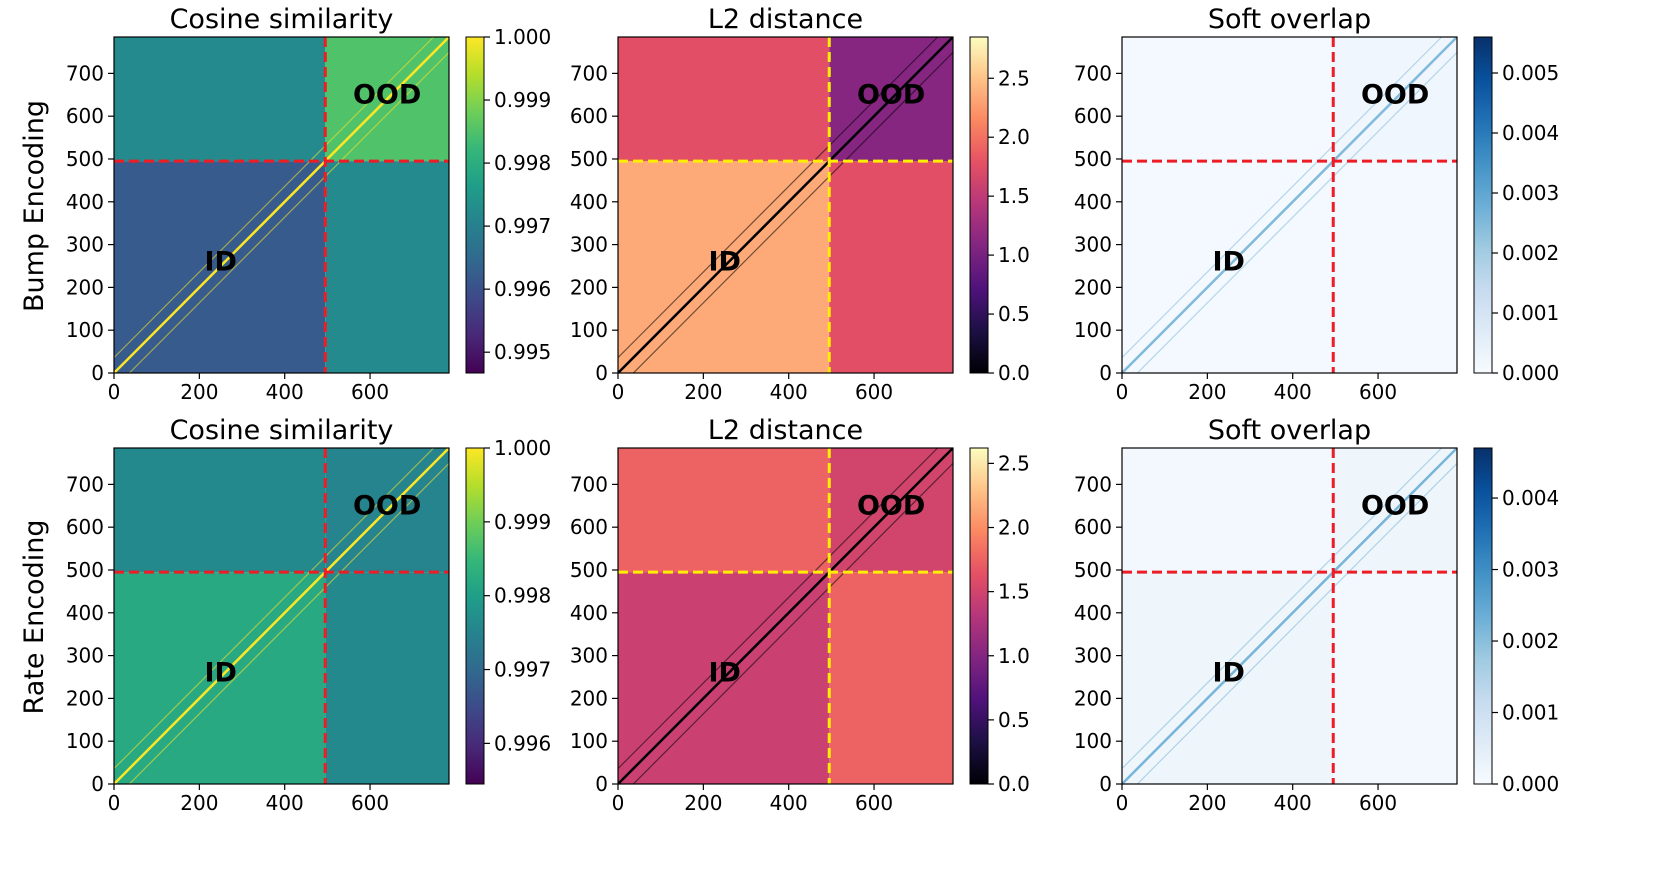  What do you see at coordinates (1530, 784) in the screenshot?
I see `colorbar-tick-label: 0.000` at bounding box center [1530, 784].